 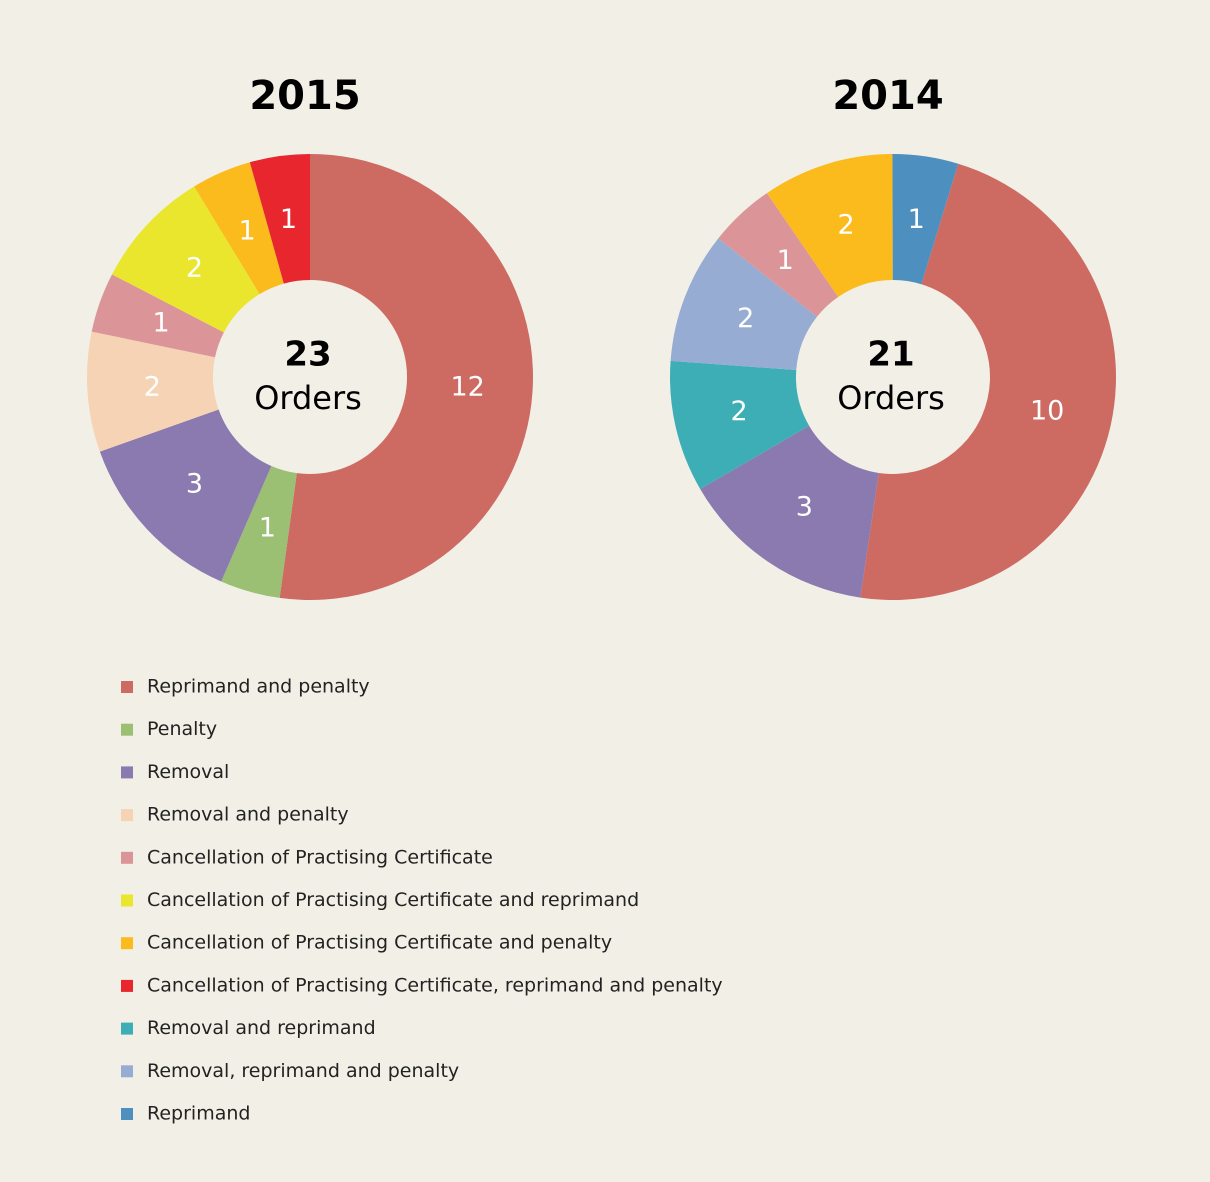 What do you see at coordinates (890, 355) in the screenshot?
I see `center-total: 21` at bounding box center [890, 355].